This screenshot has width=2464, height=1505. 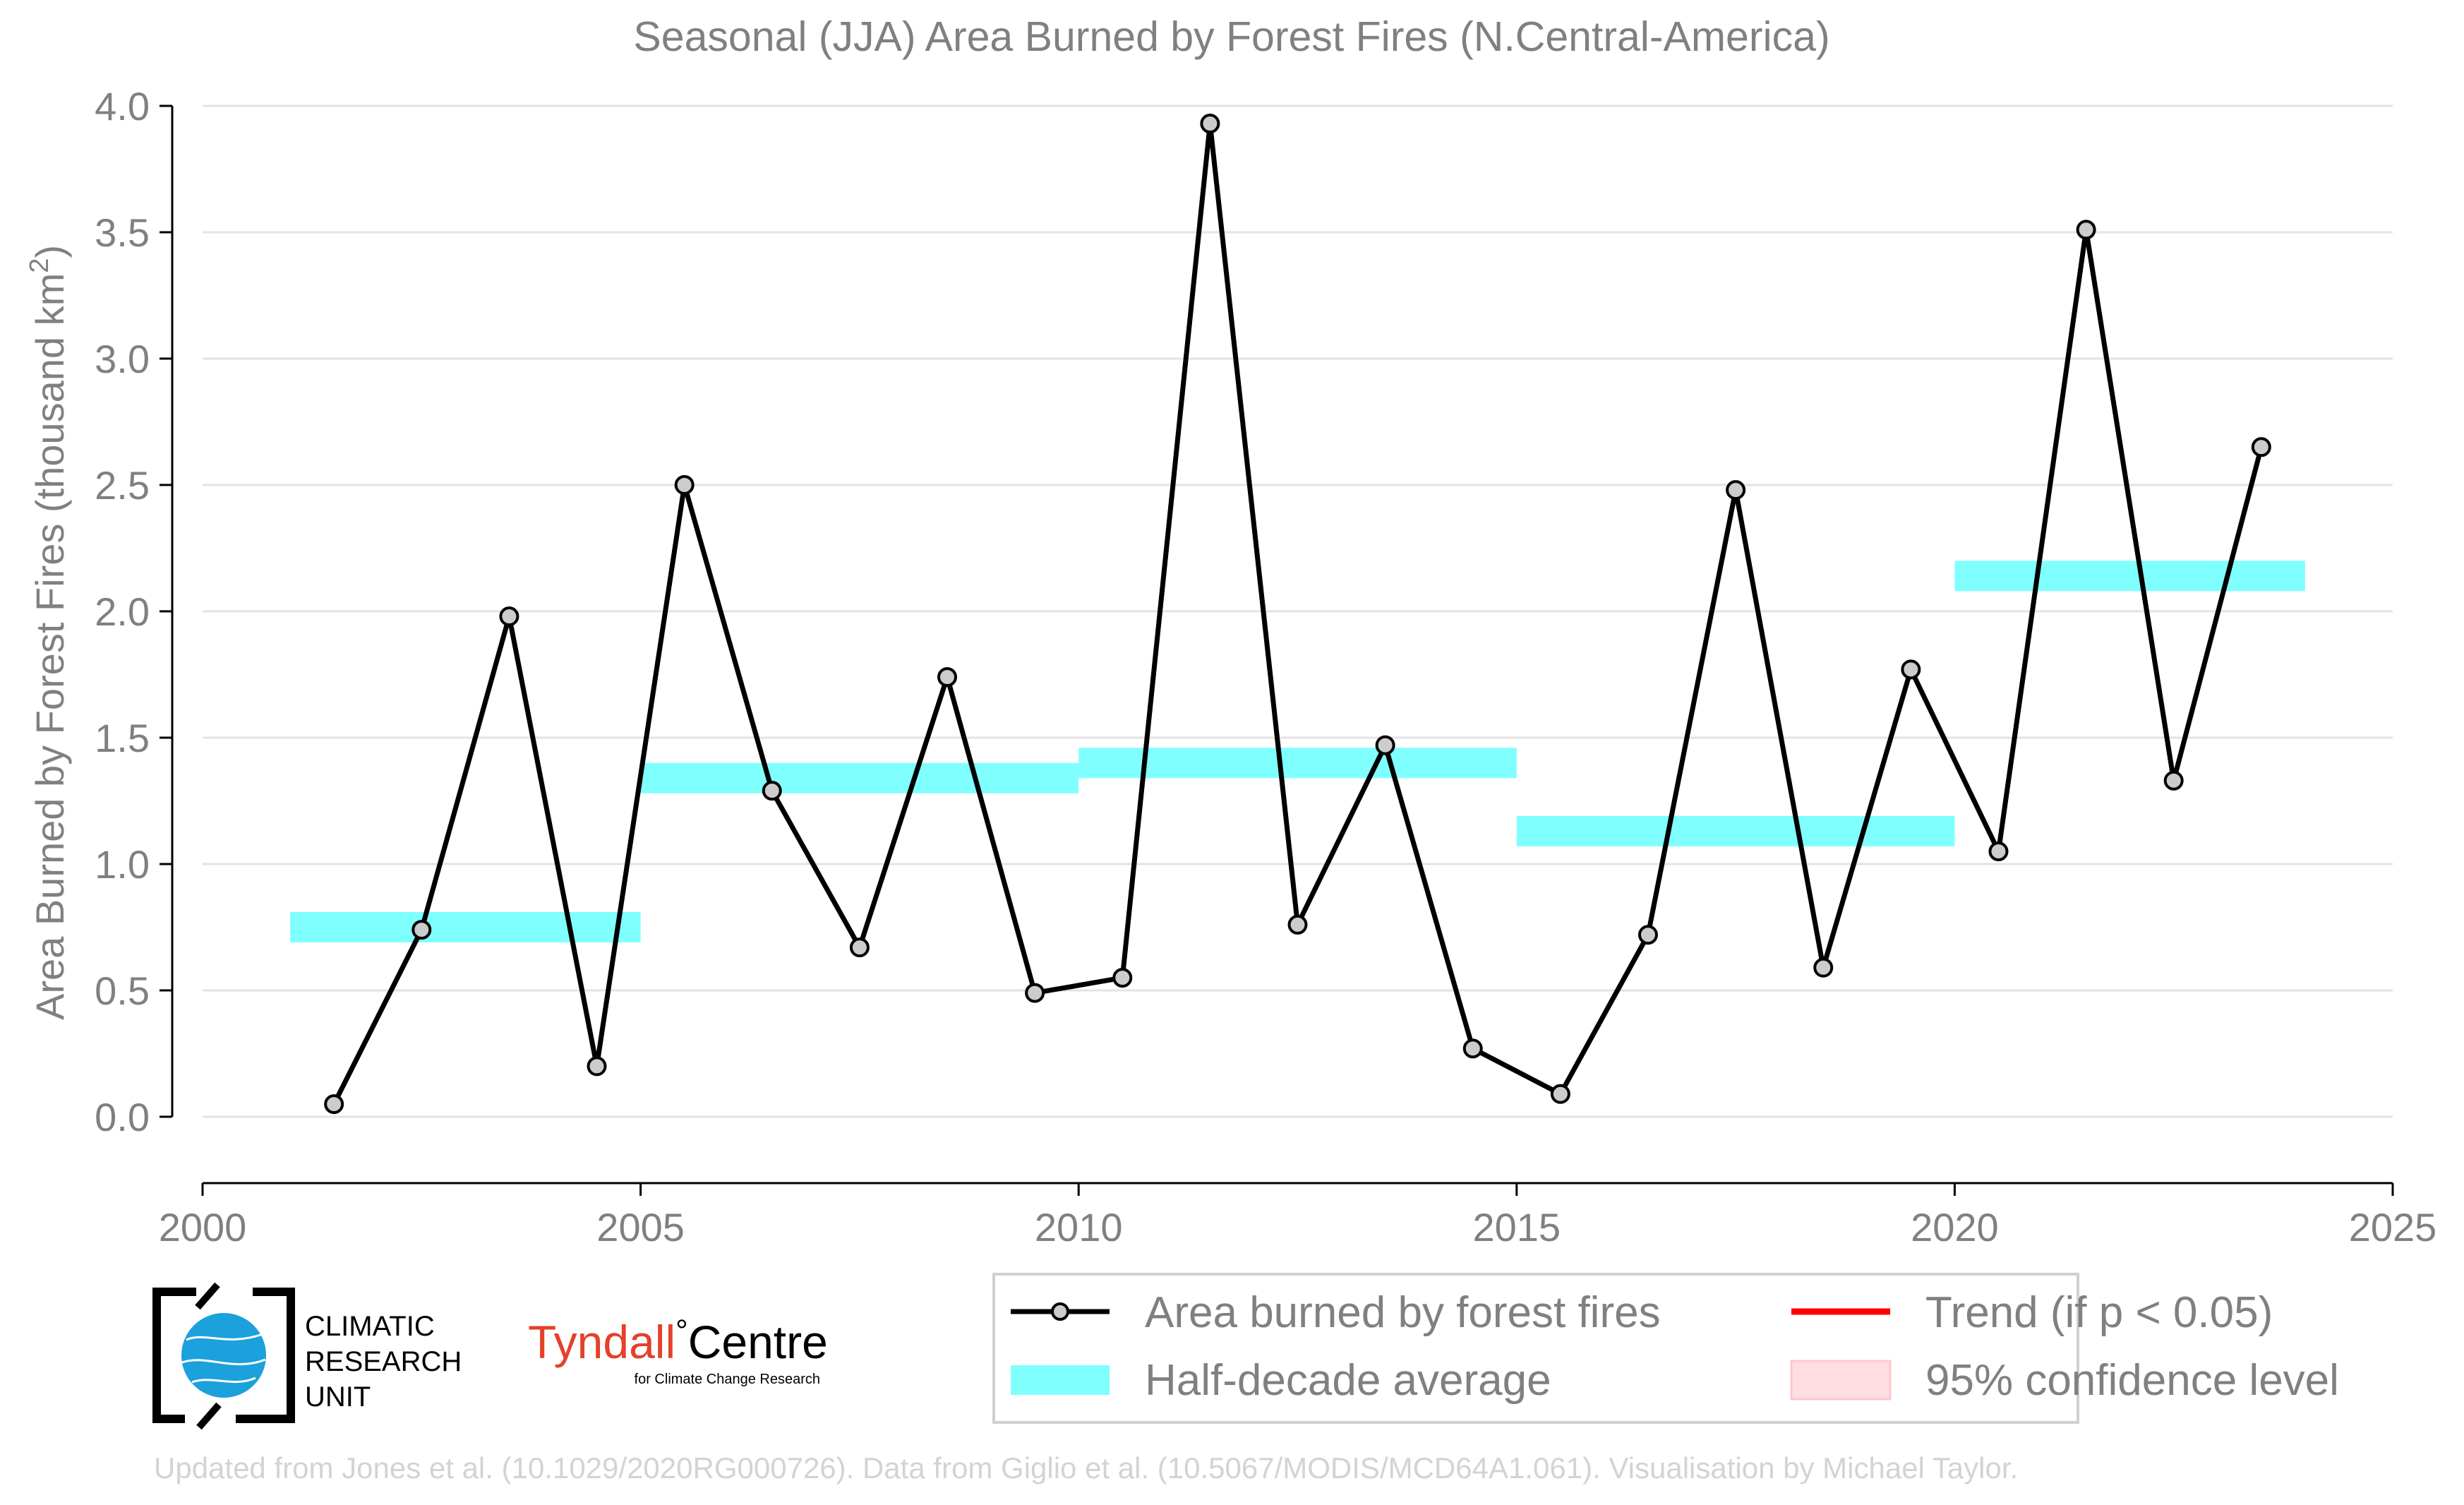 What do you see at coordinates (640, 1227) in the screenshot?
I see `x-tick-label: 2005` at bounding box center [640, 1227].